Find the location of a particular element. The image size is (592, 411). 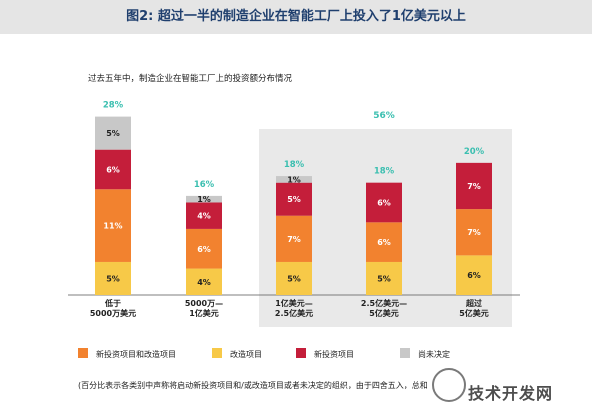

bar-total-label: 20% is located at coordinates (474, 152).